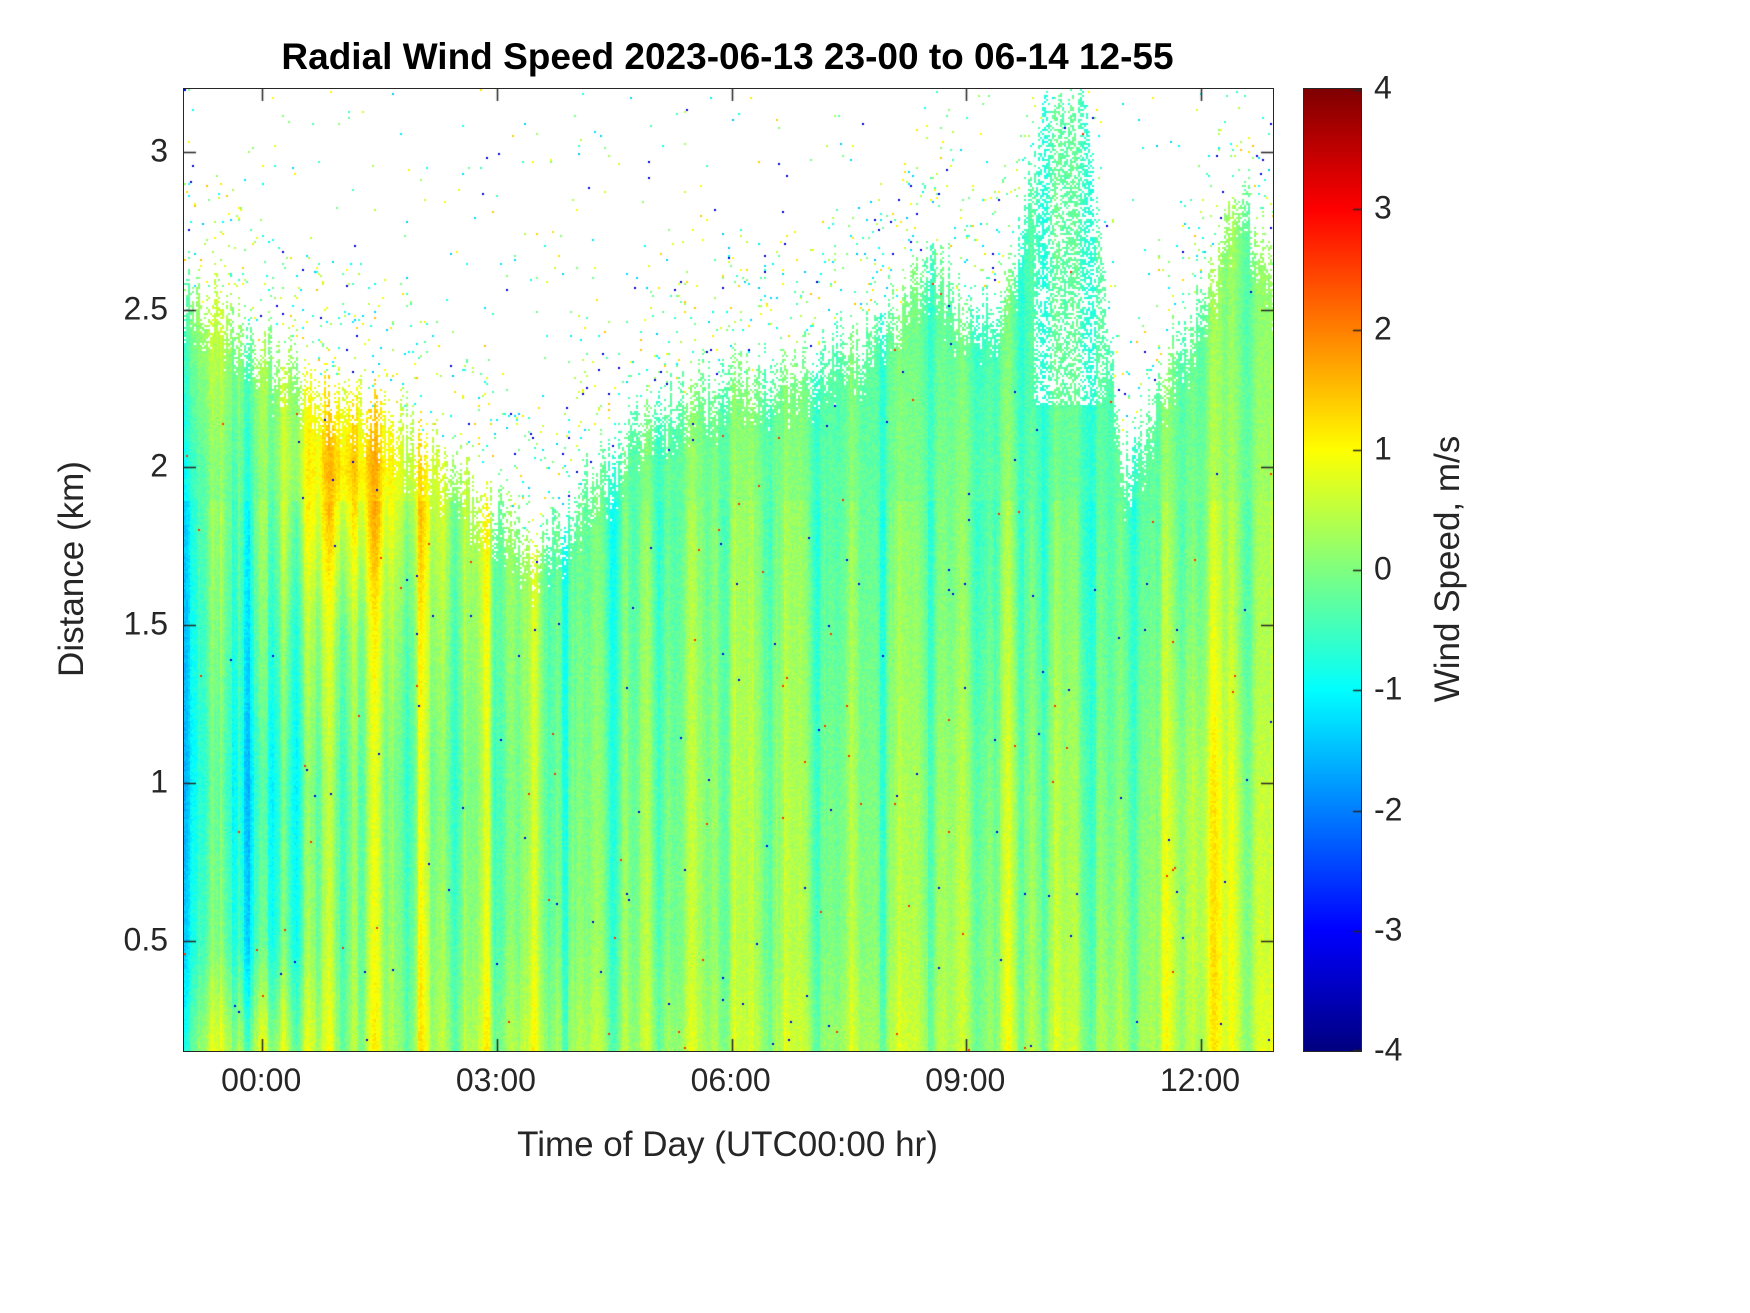  Describe the element at coordinates (1383, 207) in the screenshot. I see `colorbar-tick-label: 3` at that location.